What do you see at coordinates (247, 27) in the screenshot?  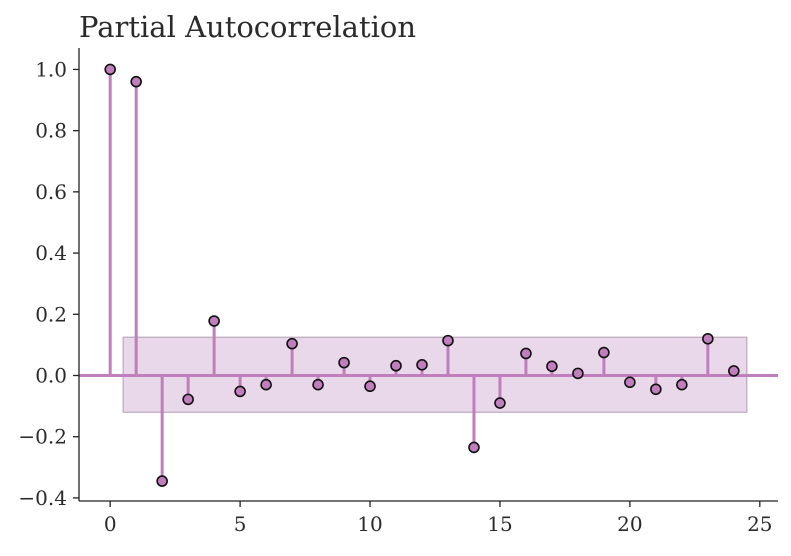 I see `chart-title: Partial Autocorrelation` at bounding box center [247, 27].